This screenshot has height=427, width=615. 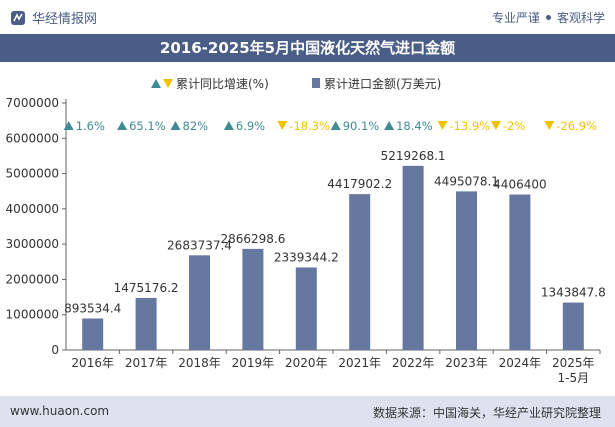 What do you see at coordinates (576, 126) in the screenshot?
I see `growth-label: -26.9%` at bounding box center [576, 126].